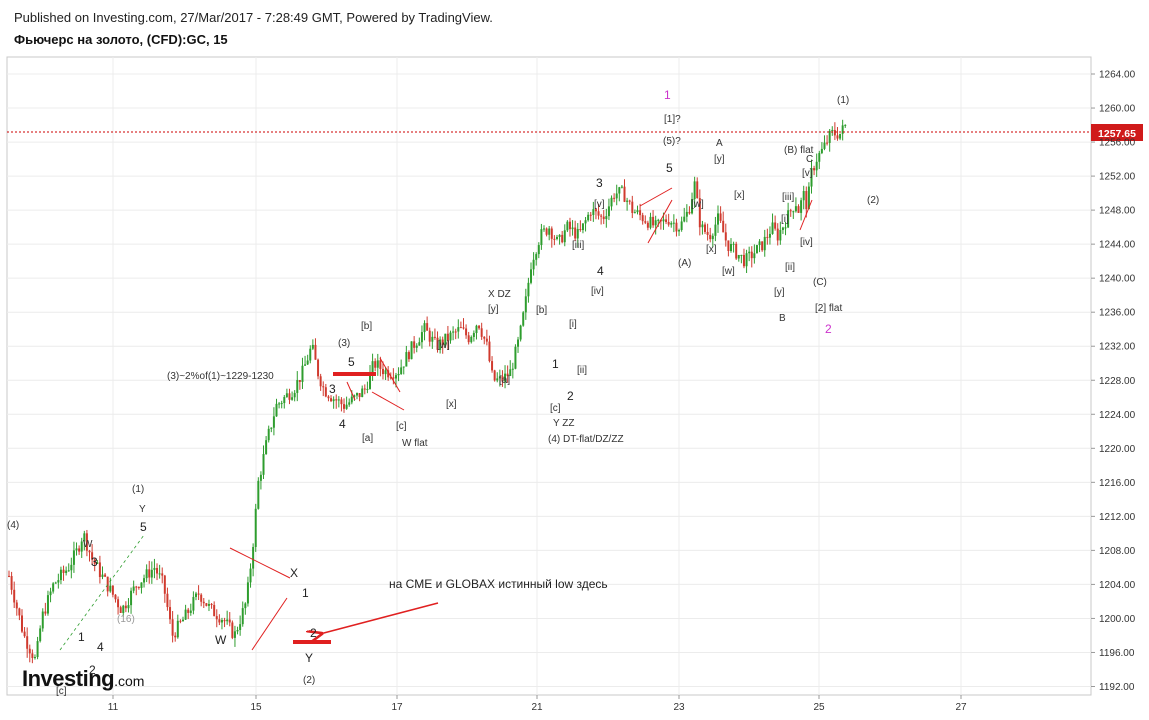 This screenshot has width=1149, height=720. I want to click on label-two-a: 2, so click(92, 670).